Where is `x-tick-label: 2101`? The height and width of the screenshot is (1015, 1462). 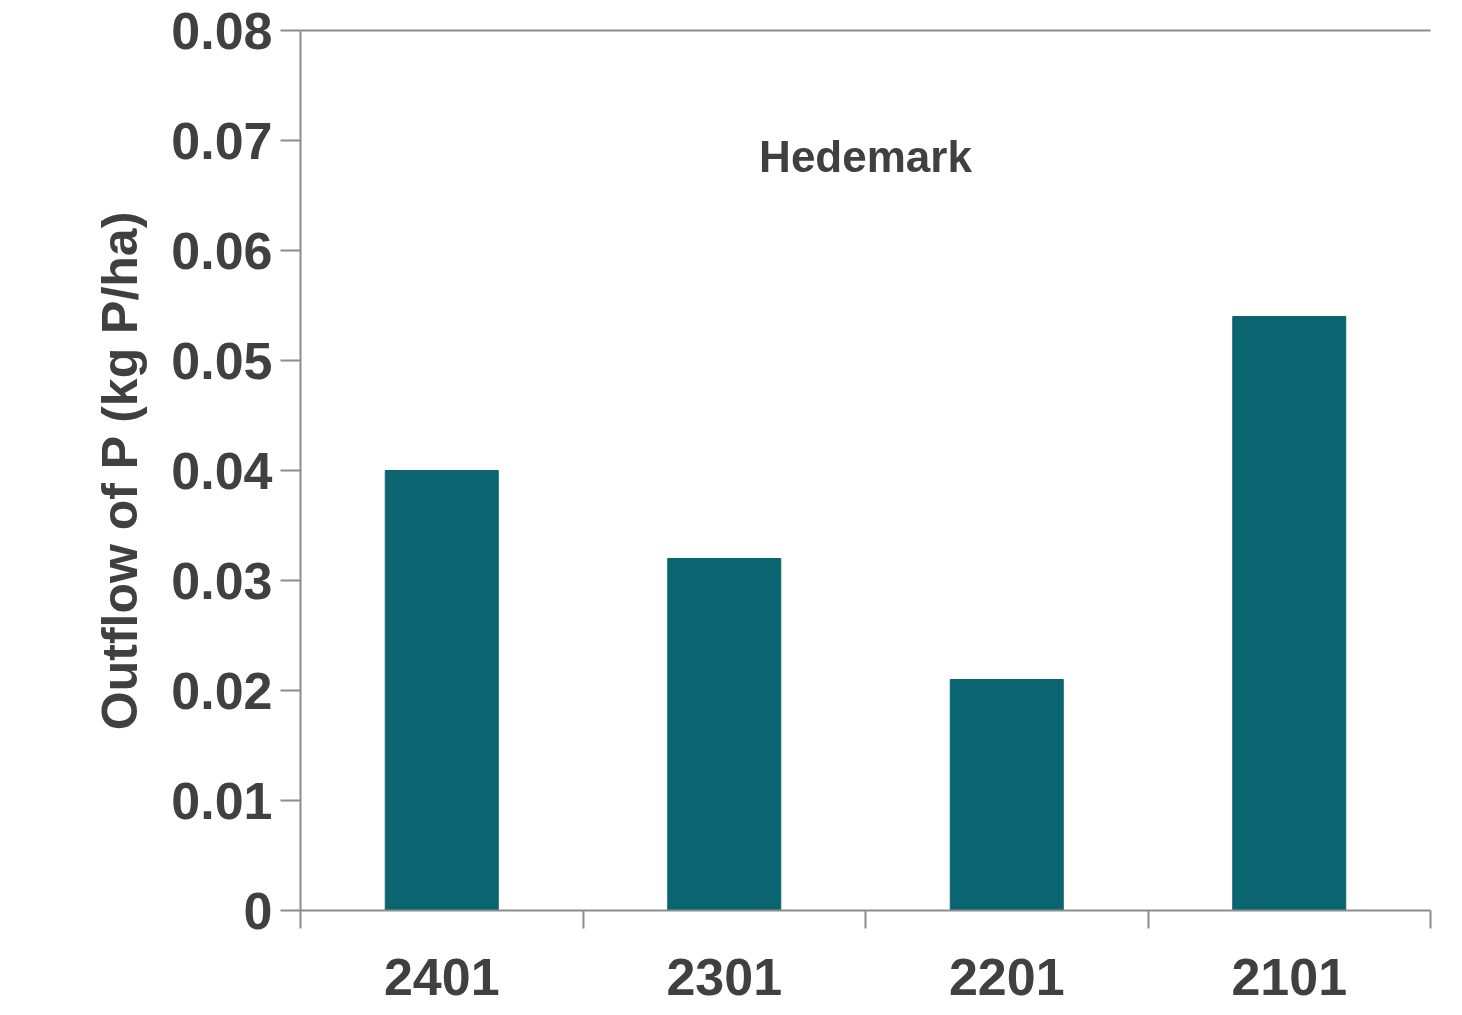 x-tick-label: 2101 is located at coordinates (1289, 976).